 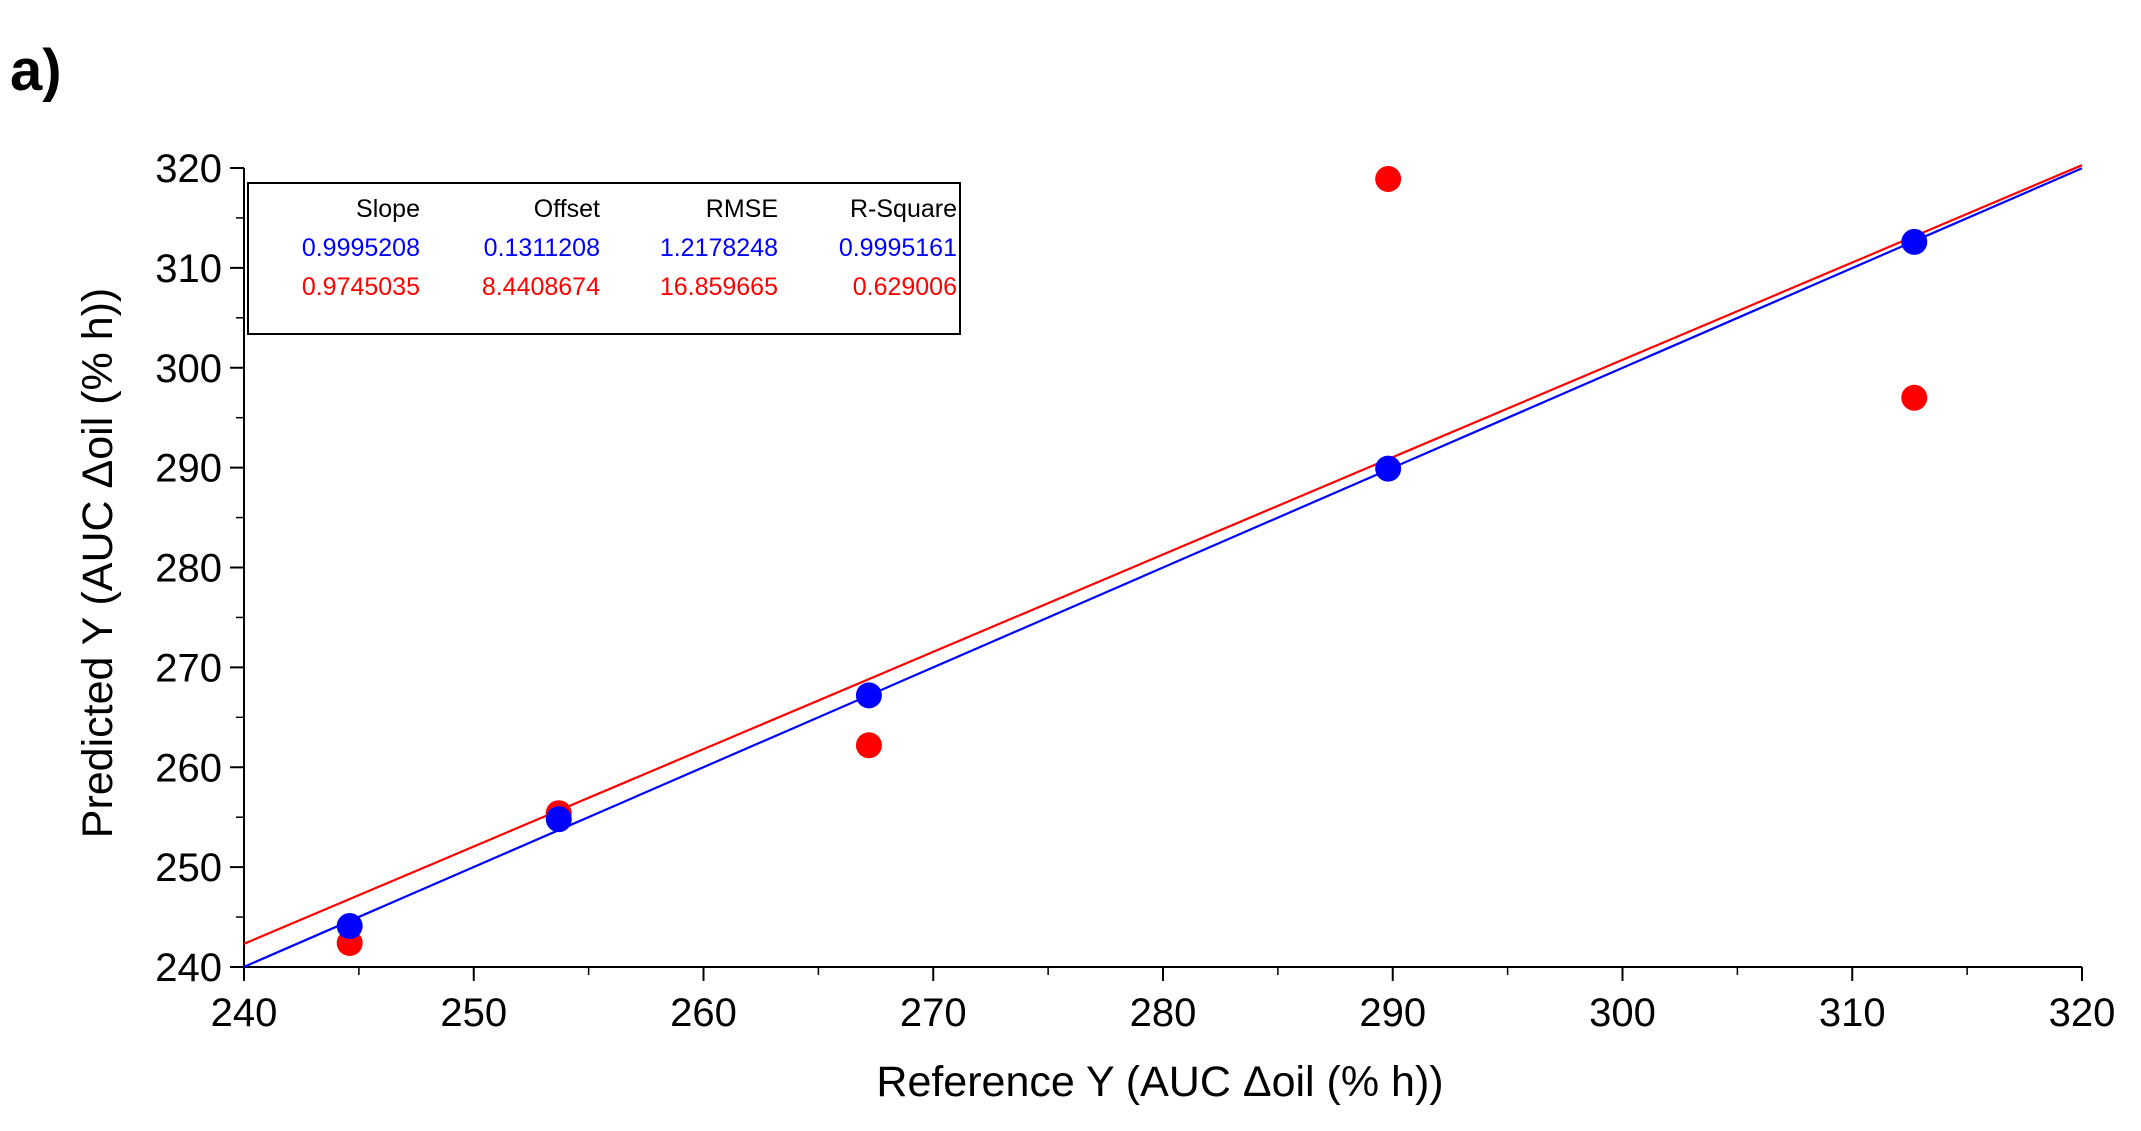 I want to click on x-tick-label: 320, so click(x=2082, y=1013).